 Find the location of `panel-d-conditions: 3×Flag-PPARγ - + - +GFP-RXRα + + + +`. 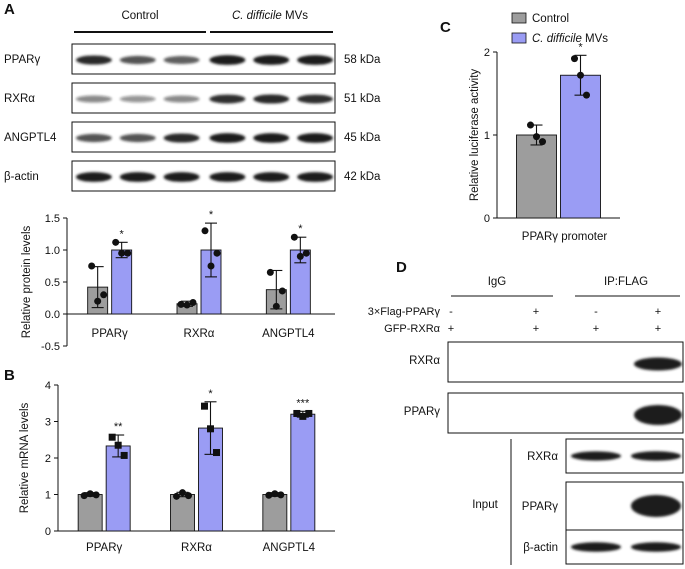

panel-d-conditions: 3×Flag-PPARγ - + - +GFP-RXRα + + + + is located at coordinates (514, 320).